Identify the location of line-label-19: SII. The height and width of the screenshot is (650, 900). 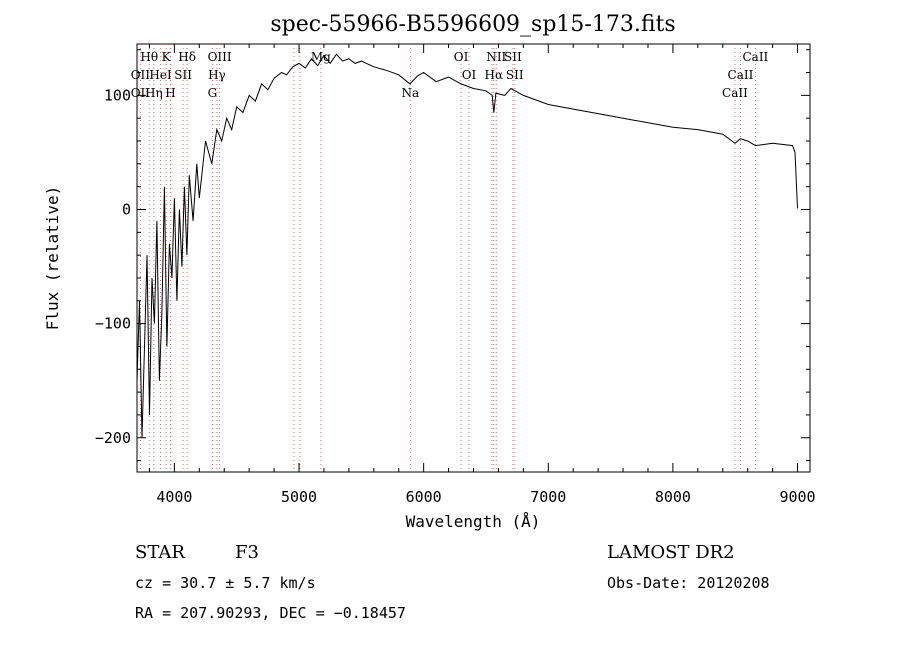
(515, 75).